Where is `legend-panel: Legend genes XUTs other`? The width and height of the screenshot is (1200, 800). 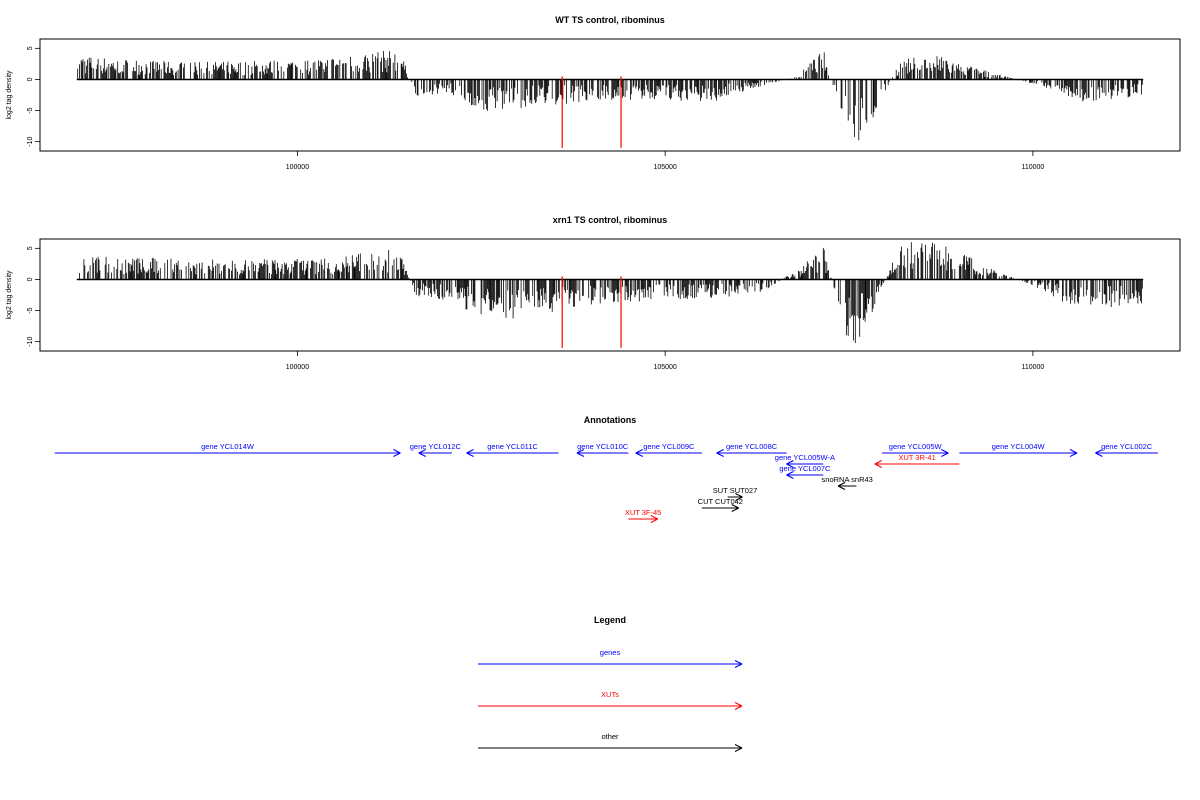
legend-panel: Legend genes XUTs other is located at coordinates (610, 683).